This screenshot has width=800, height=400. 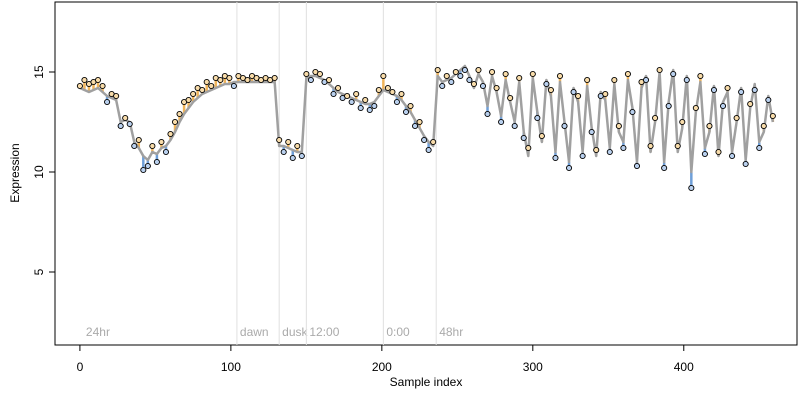 What do you see at coordinates (295, 332) in the screenshot?
I see `annotation: dusk` at bounding box center [295, 332].